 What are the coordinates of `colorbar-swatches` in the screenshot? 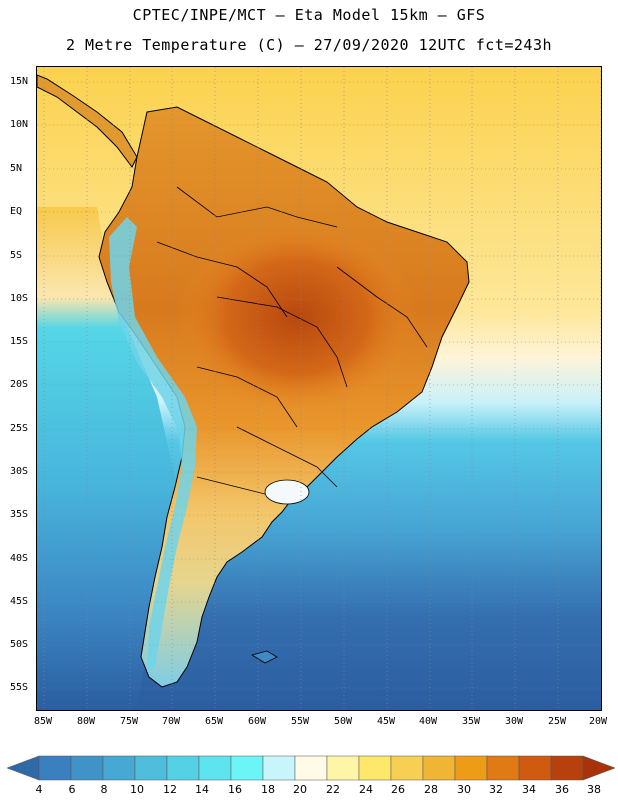 It's located at (311, 768).